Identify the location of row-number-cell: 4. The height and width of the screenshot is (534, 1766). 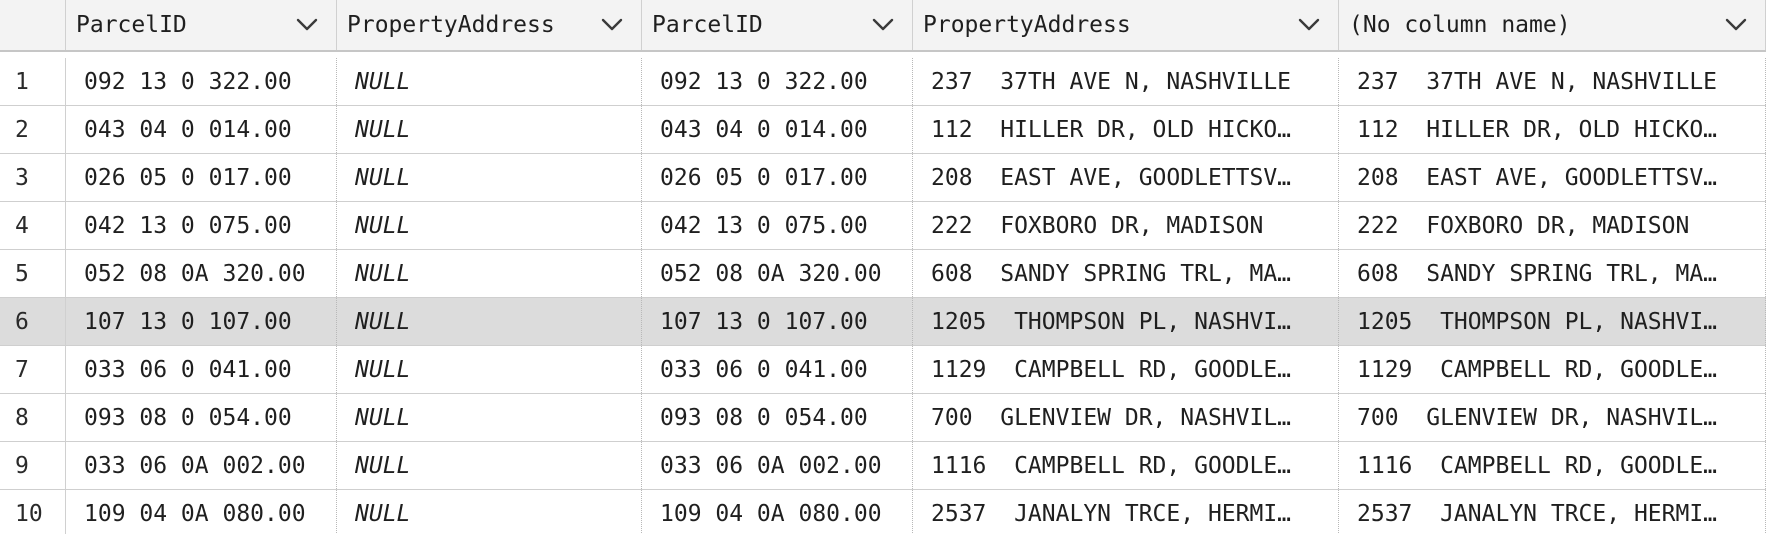
(33, 225).